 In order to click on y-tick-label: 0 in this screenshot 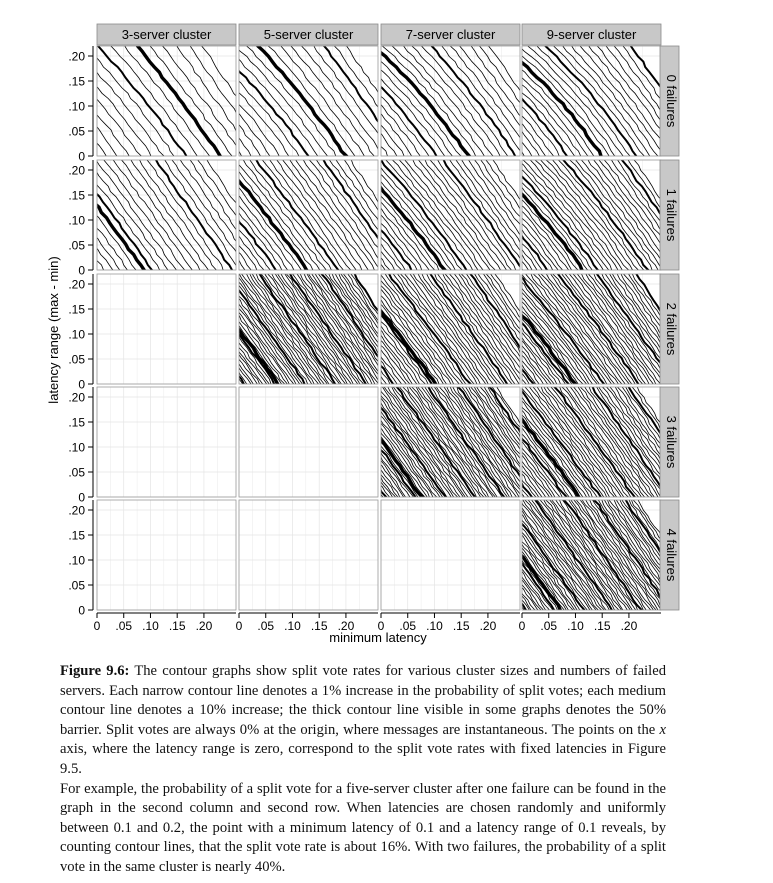, I will do `click(81, 157)`.